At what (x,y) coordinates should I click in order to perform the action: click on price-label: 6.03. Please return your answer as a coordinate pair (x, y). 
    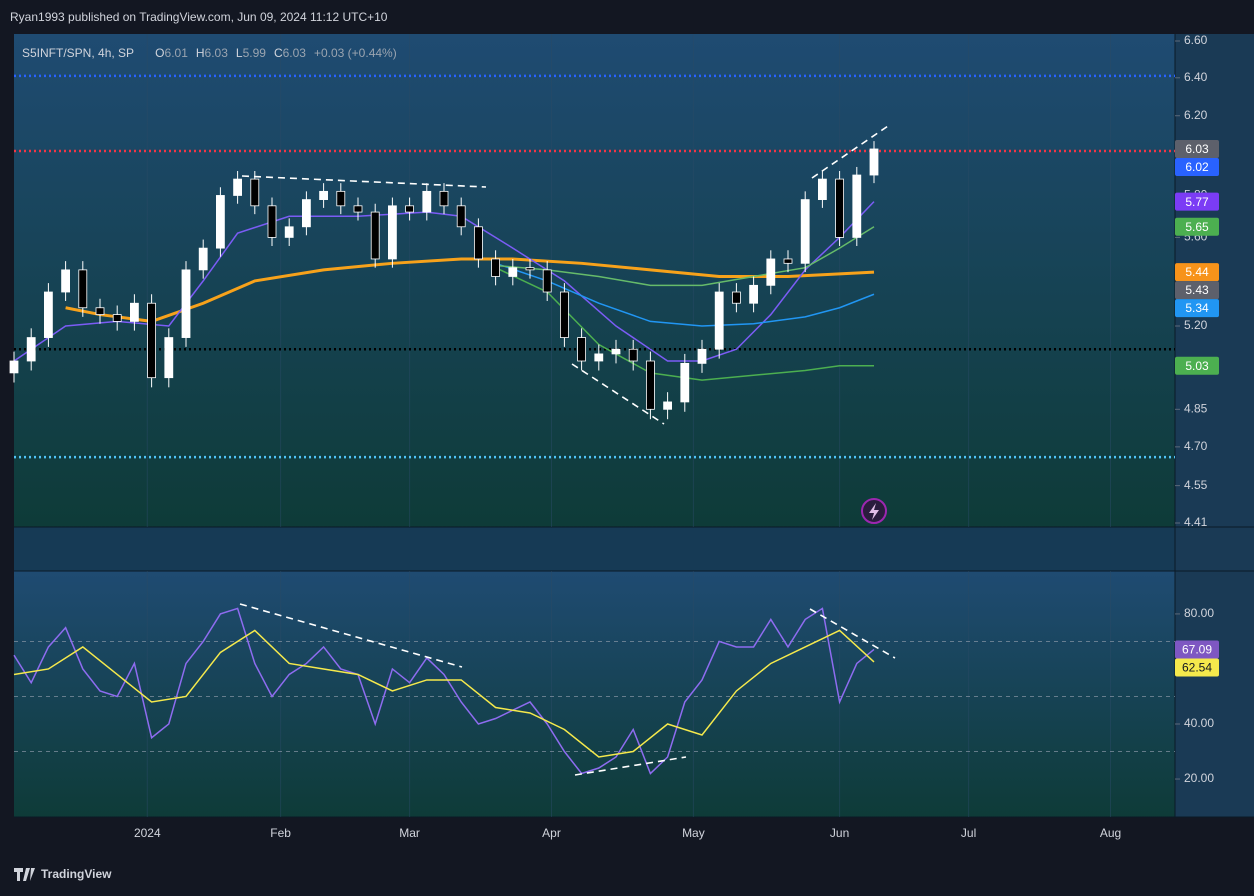
    Looking at the image, I should click on (1197, 149).